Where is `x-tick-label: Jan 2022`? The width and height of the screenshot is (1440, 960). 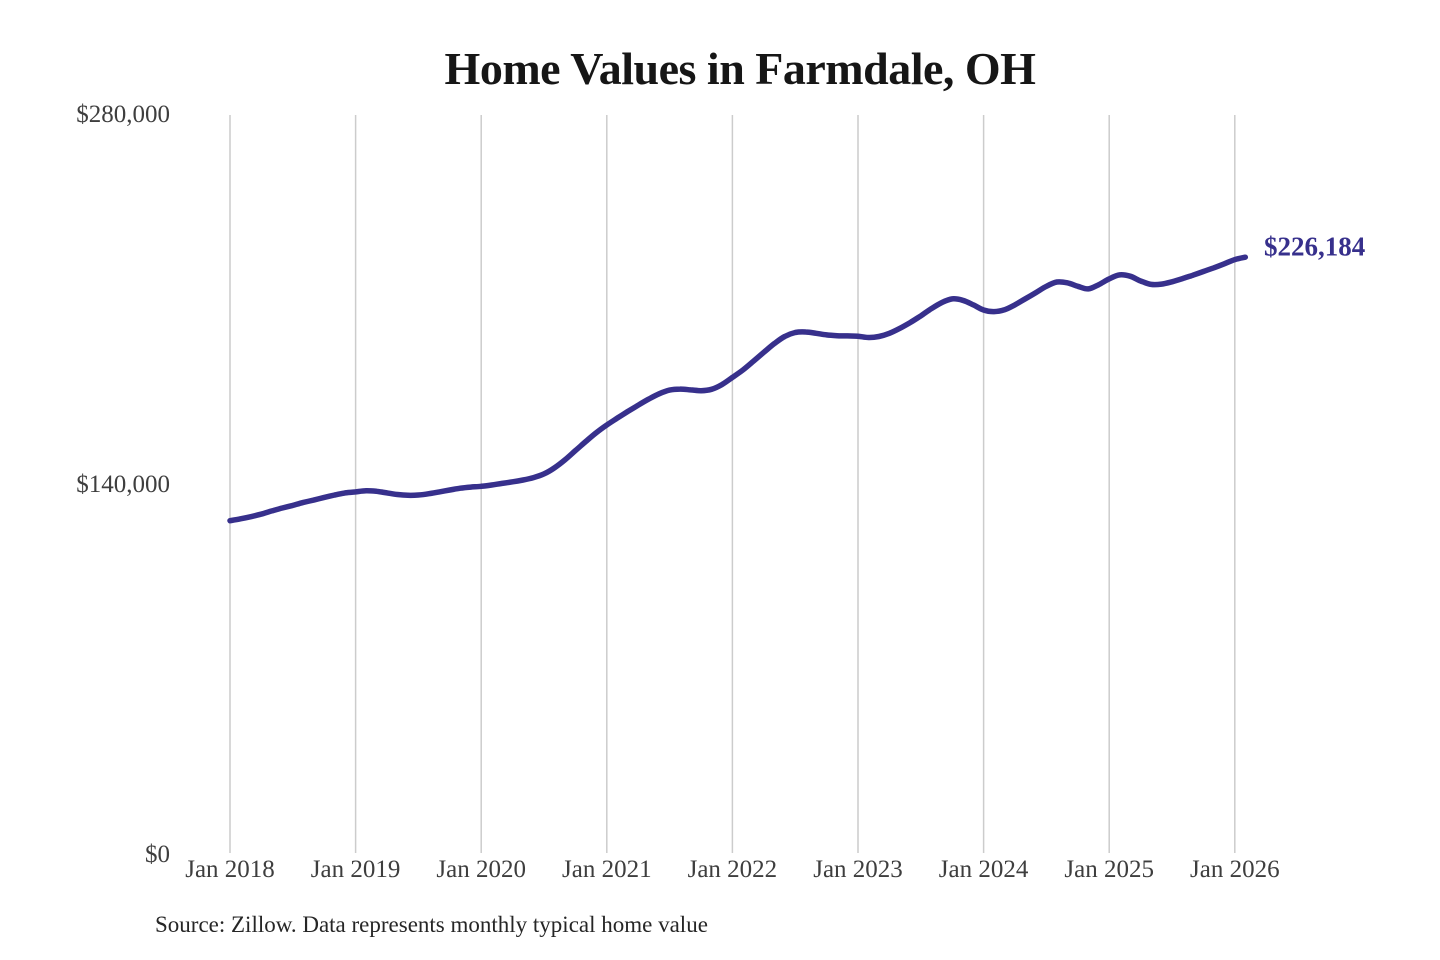 x-tick-label: Jan 2022 is located at coordinates (732, 869).